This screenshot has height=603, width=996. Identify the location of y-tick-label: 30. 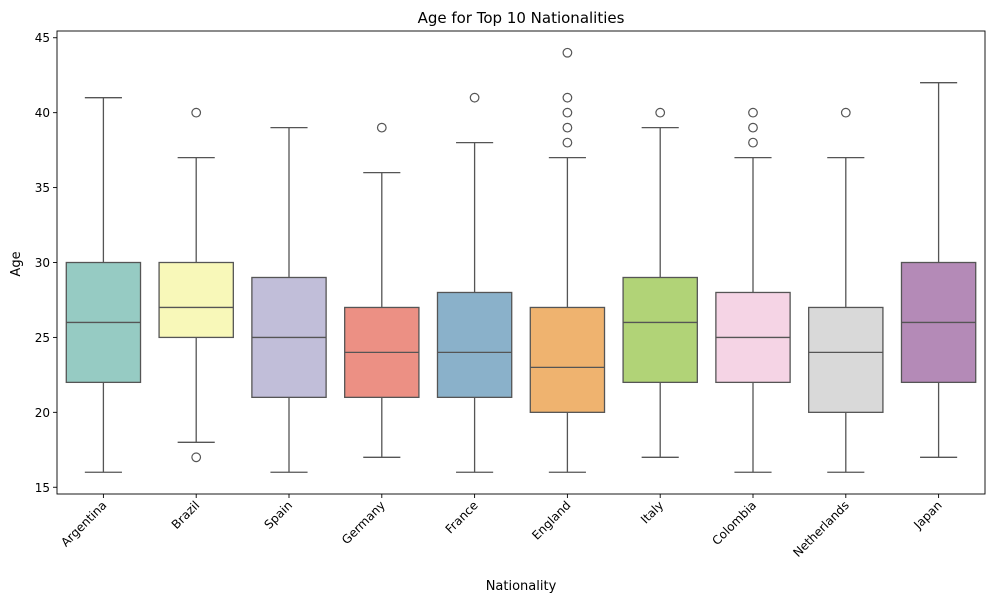
(42, 263).